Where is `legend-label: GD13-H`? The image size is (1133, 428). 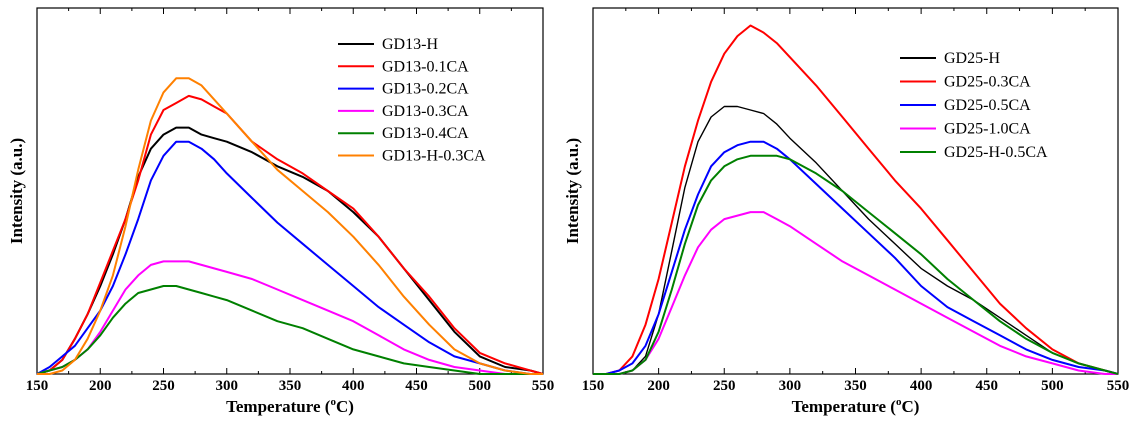
legend-label: GD13-H is located at coordinates (410, 44).